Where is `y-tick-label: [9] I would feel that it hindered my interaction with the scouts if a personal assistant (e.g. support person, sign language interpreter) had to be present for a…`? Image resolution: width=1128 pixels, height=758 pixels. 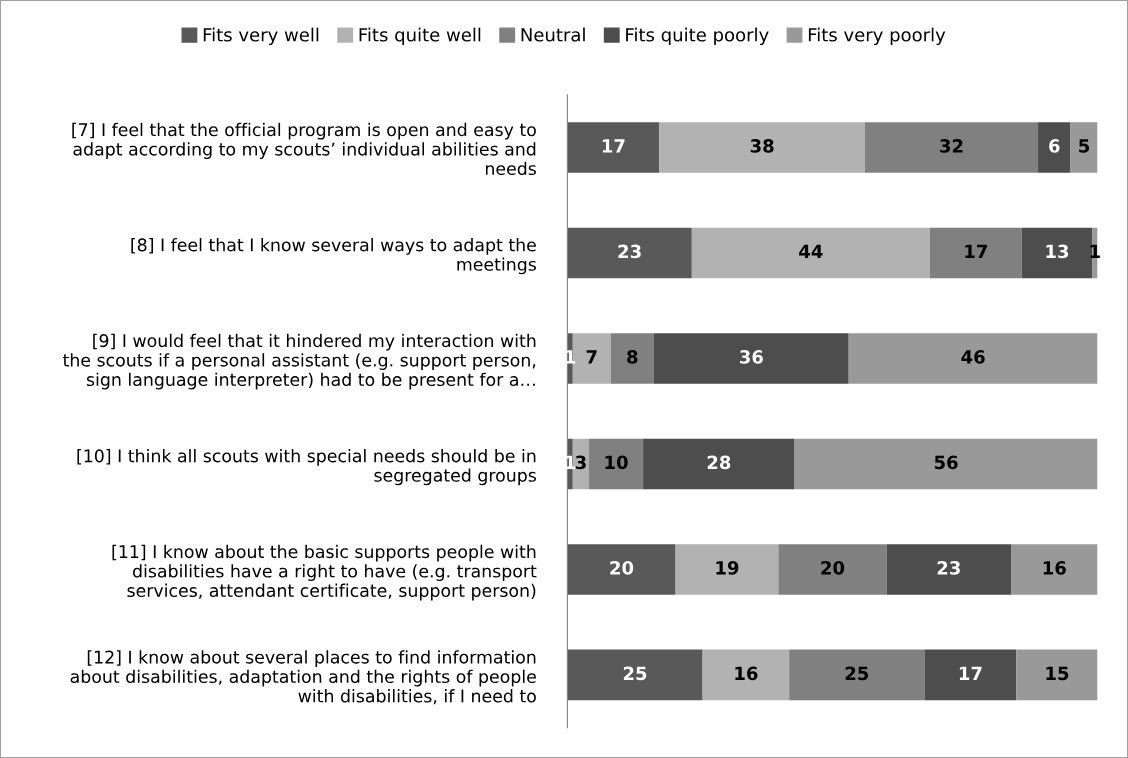
y-tick-label: [9] I would feel that it hindered my interaction with the scouts if a personal assistant (e.g. support person, sign language interpreter) had to be present for a… is located at coordinates (299, 361).